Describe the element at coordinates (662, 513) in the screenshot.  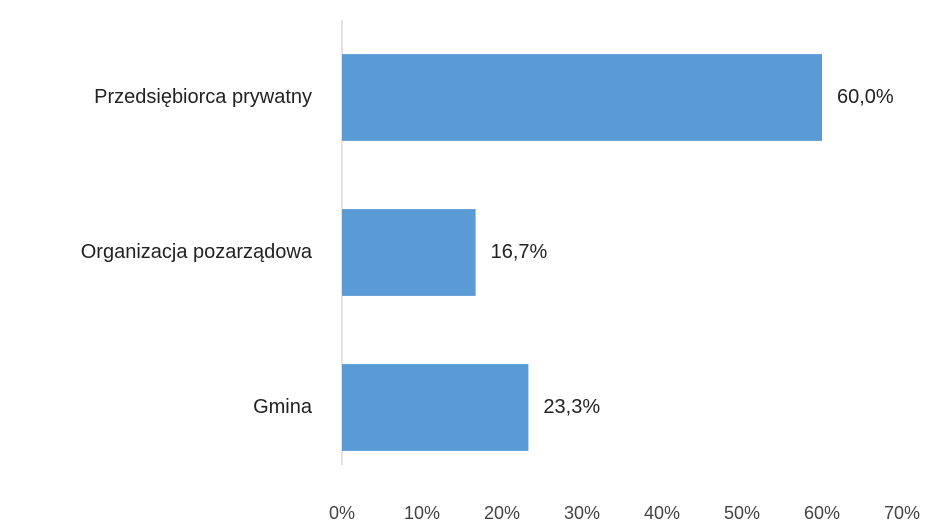
I see `x-tick-label: 40%` at that location.